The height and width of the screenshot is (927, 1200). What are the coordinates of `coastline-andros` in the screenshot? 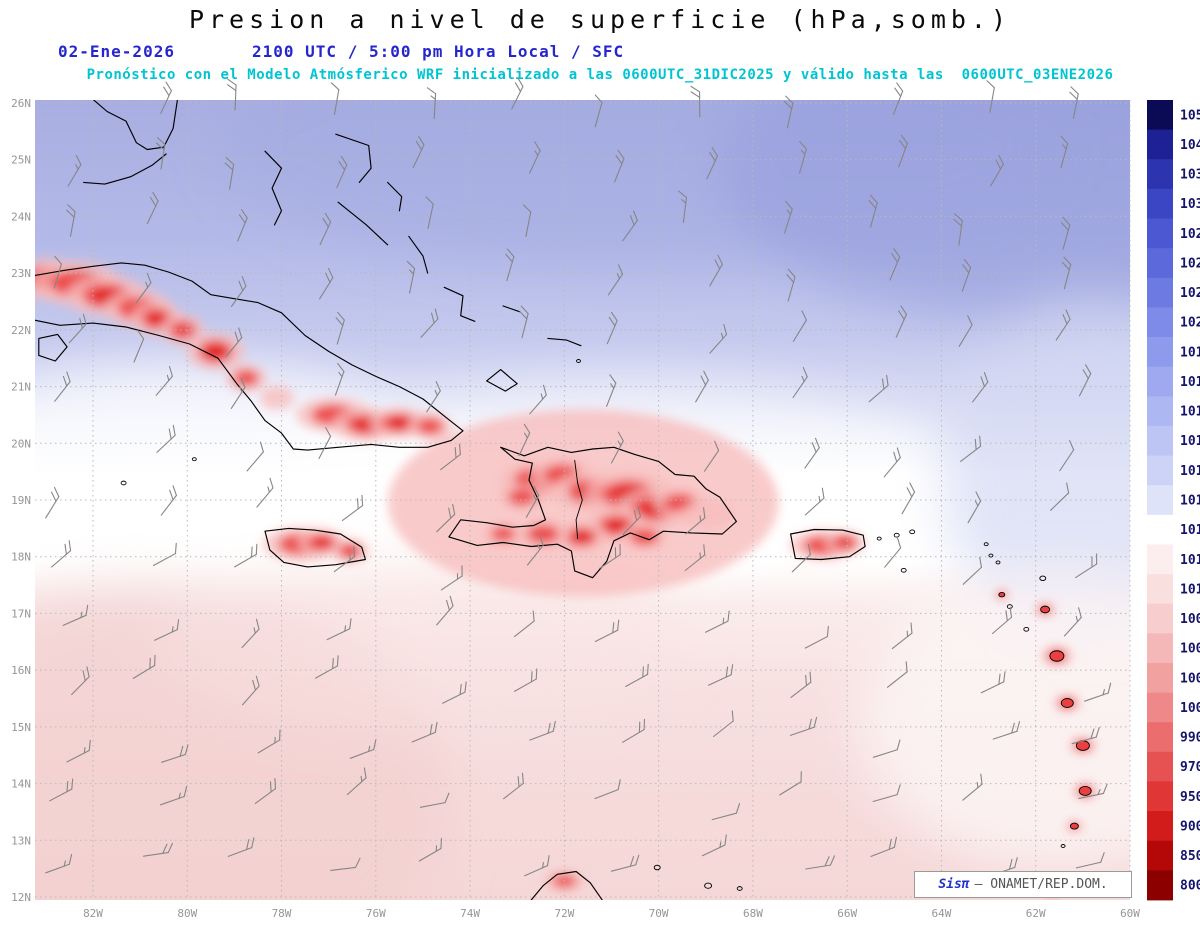 It's located at (273, 188).